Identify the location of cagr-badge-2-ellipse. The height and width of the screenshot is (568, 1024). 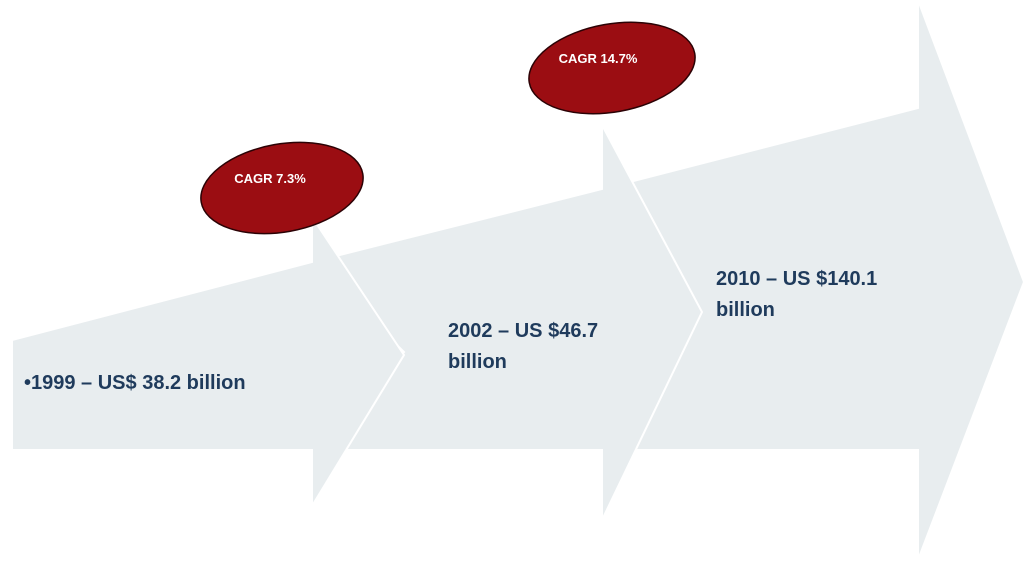
(612, 68).